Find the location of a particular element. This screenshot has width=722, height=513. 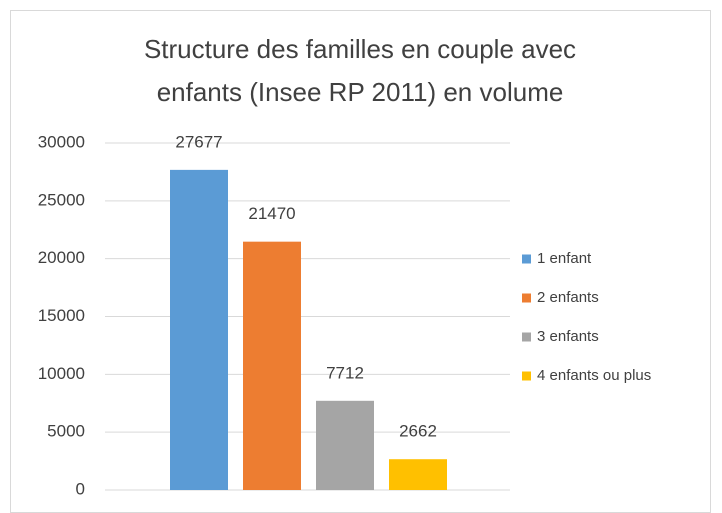

data-label: 2662 is located at coordinates (418, 431).